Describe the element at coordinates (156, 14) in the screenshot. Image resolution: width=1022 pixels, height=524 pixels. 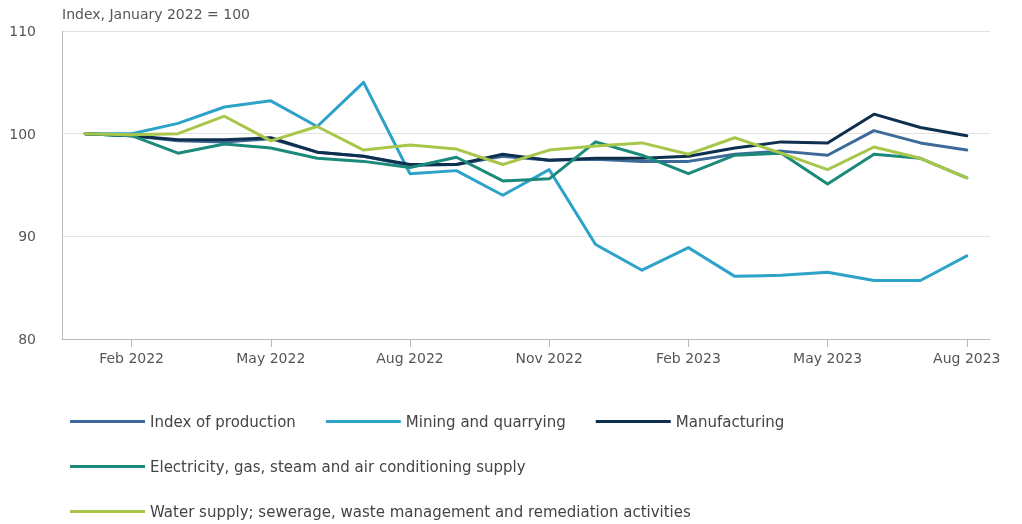
I see `y-axis-title: Index, January 2022 = 100` at that location.